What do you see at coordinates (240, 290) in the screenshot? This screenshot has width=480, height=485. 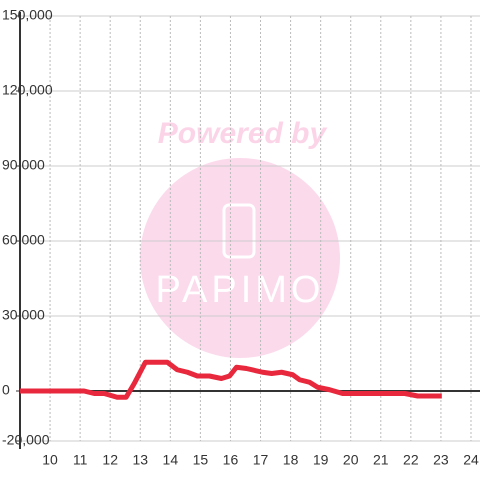 I see `watermark-brand: PAPIMO` at bounding box center [240, 290].